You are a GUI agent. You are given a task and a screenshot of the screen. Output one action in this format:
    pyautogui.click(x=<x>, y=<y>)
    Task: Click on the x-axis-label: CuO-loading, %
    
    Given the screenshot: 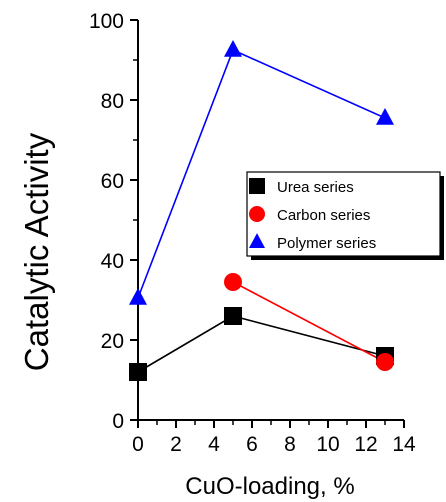 What is the action you would take?
    pyautogui.click(x=269, y=486)
    